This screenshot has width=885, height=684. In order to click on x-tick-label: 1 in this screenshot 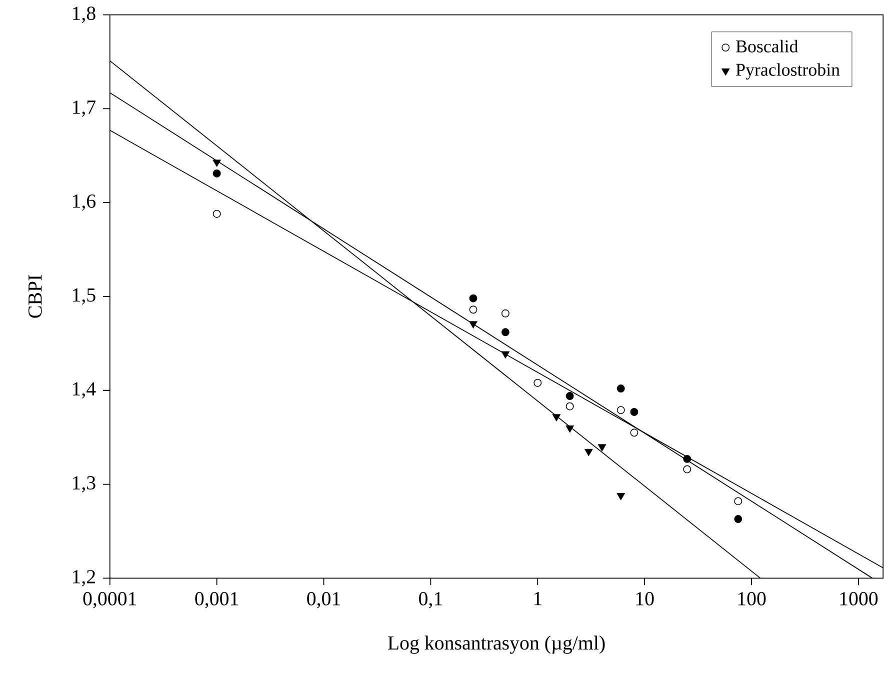, I will do `click(538, 599)`.